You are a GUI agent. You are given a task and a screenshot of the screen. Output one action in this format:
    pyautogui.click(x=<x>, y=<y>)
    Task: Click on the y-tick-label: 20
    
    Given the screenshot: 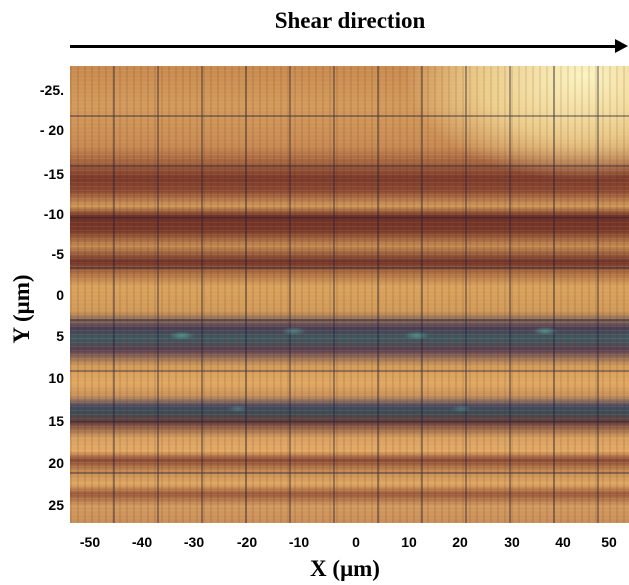 What is the action you would take?
    pyautogui.click(x=56, y=463)
    